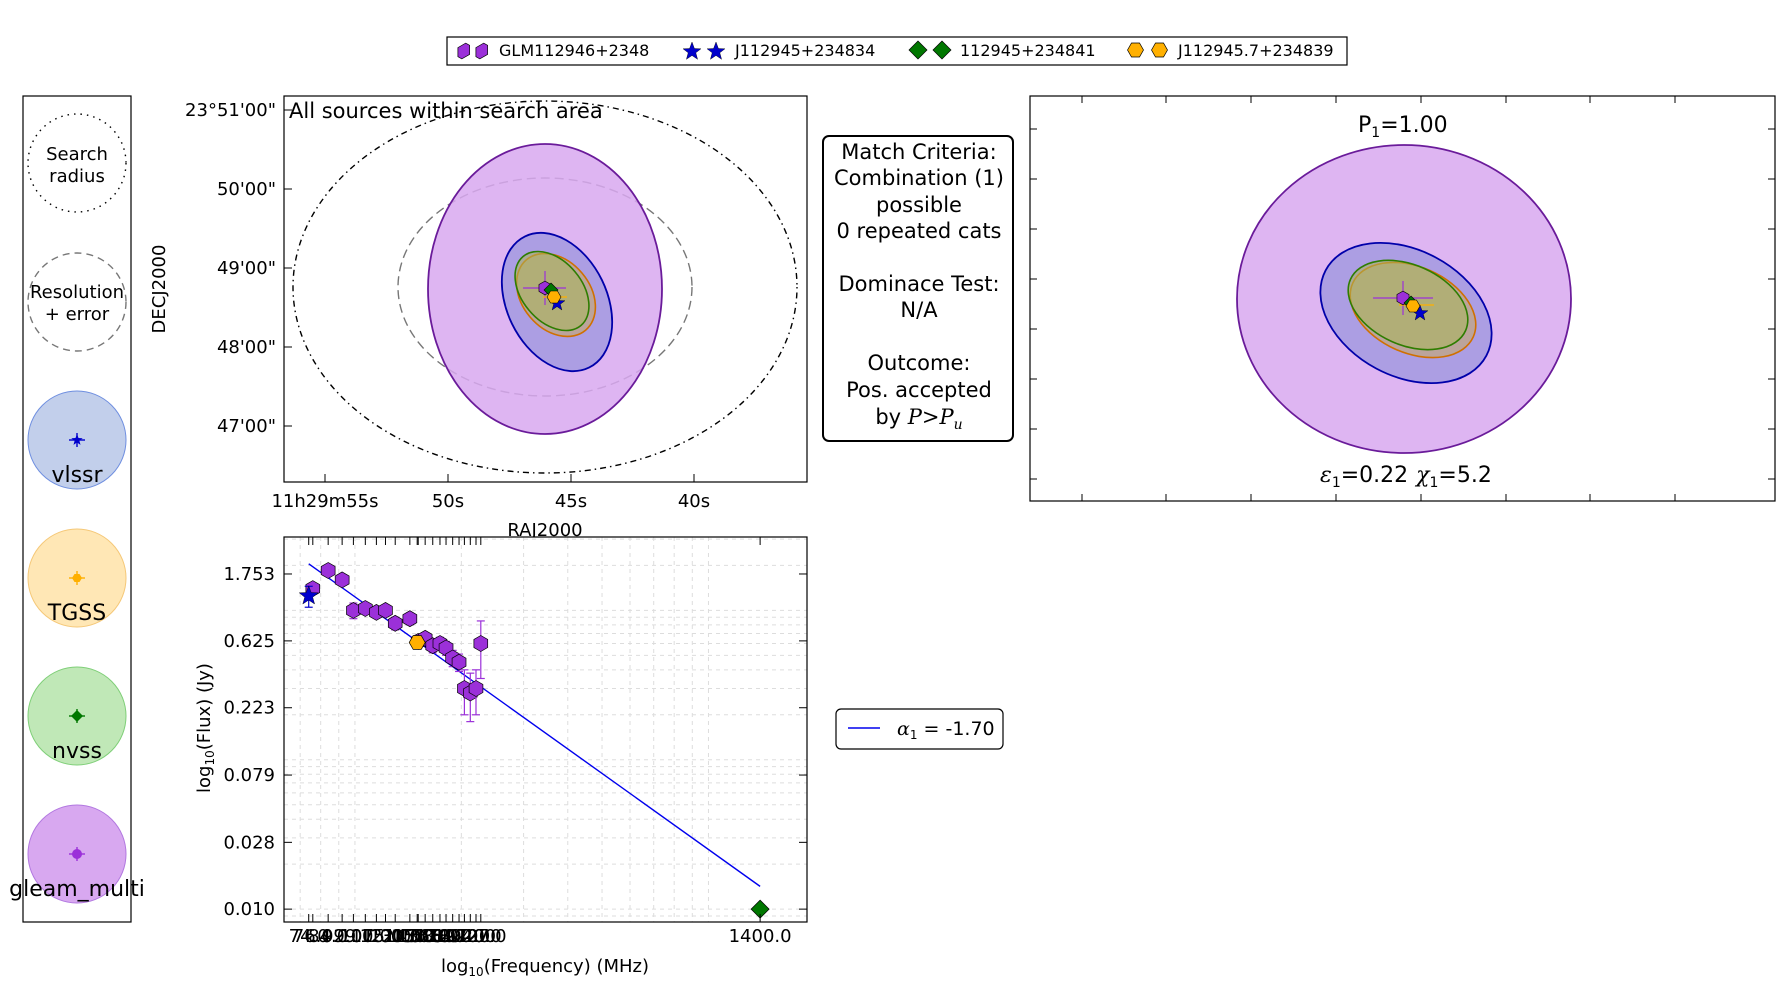 The image size is (1784, 986). Describe the element at coordinates (410, 936) in the screenshot. I see `sed-xtick-label-9: 143.0` at that location.